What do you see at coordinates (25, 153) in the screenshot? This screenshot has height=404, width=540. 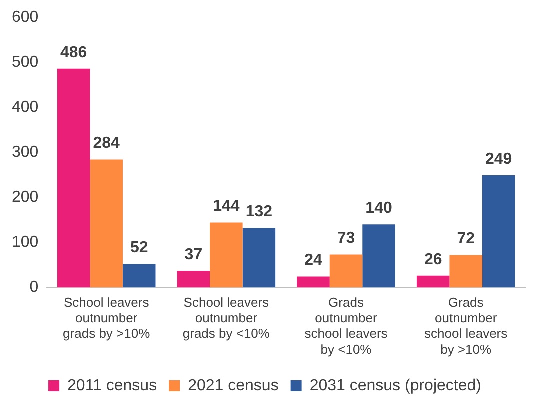 I see `y-tick-label: 300` at bounding box center [25, 153].